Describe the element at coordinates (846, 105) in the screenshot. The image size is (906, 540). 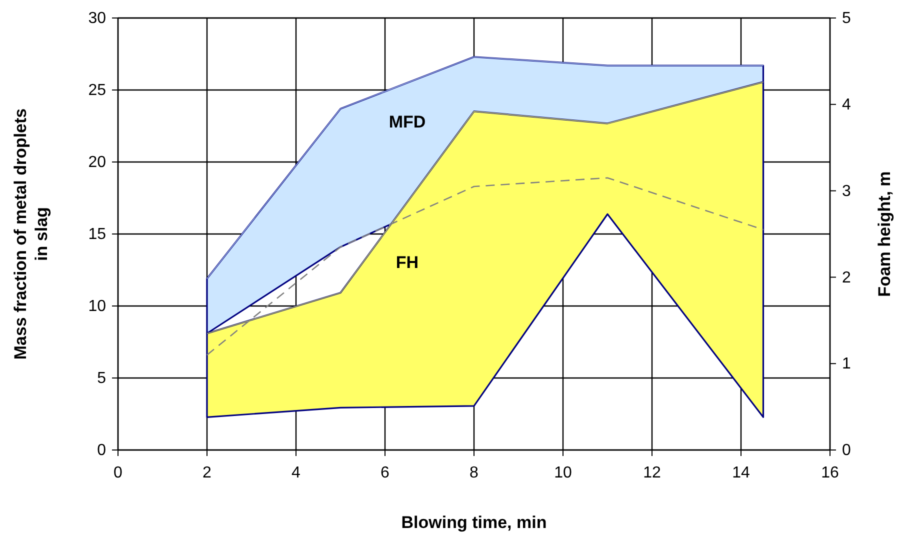
I see `y2-tick-label: 4` at that location.